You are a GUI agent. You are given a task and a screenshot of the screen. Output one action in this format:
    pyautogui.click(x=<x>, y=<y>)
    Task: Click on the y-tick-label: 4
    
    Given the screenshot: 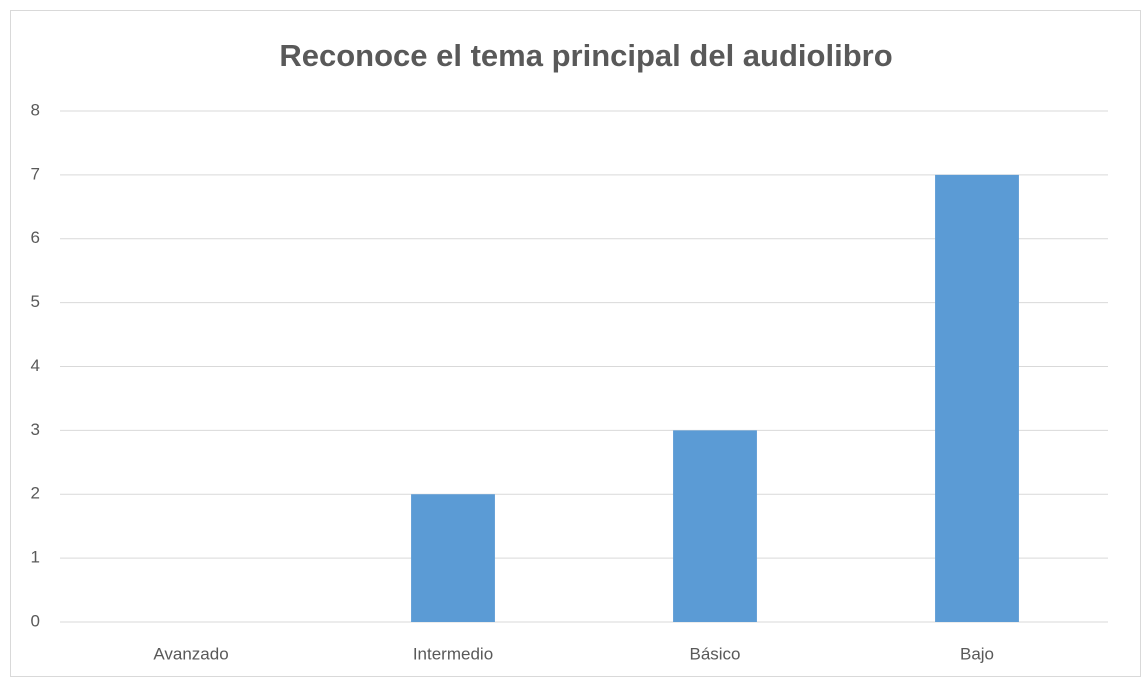 What is the action you would take?
    pyautogui.click(x=35, y=365)
    